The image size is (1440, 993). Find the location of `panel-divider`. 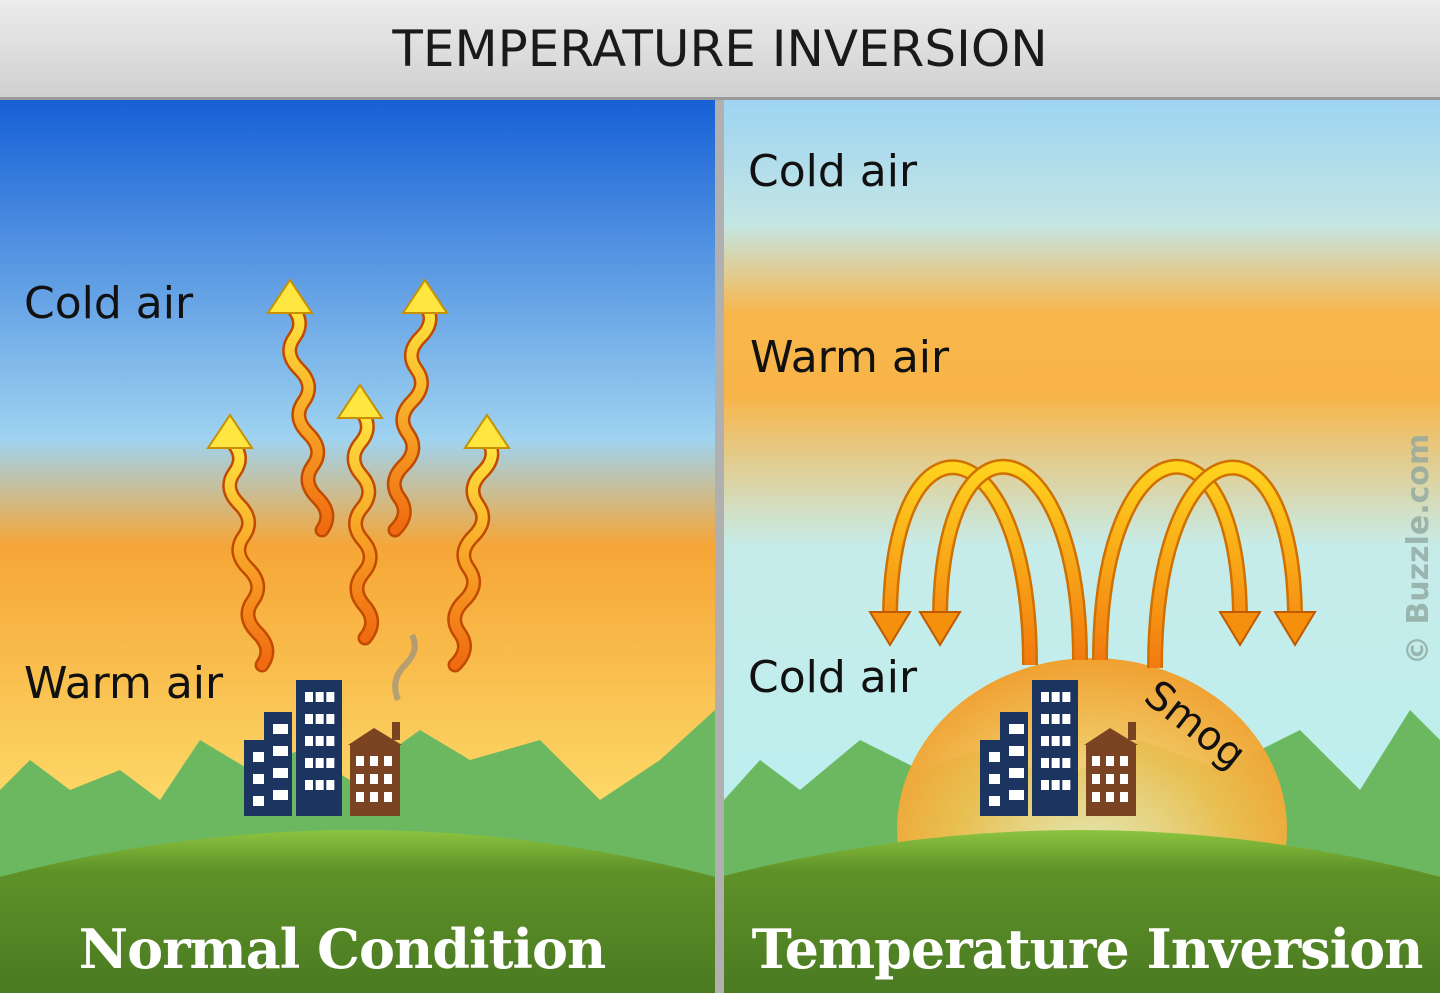

panel-divider is located at coordinates (719, 546).